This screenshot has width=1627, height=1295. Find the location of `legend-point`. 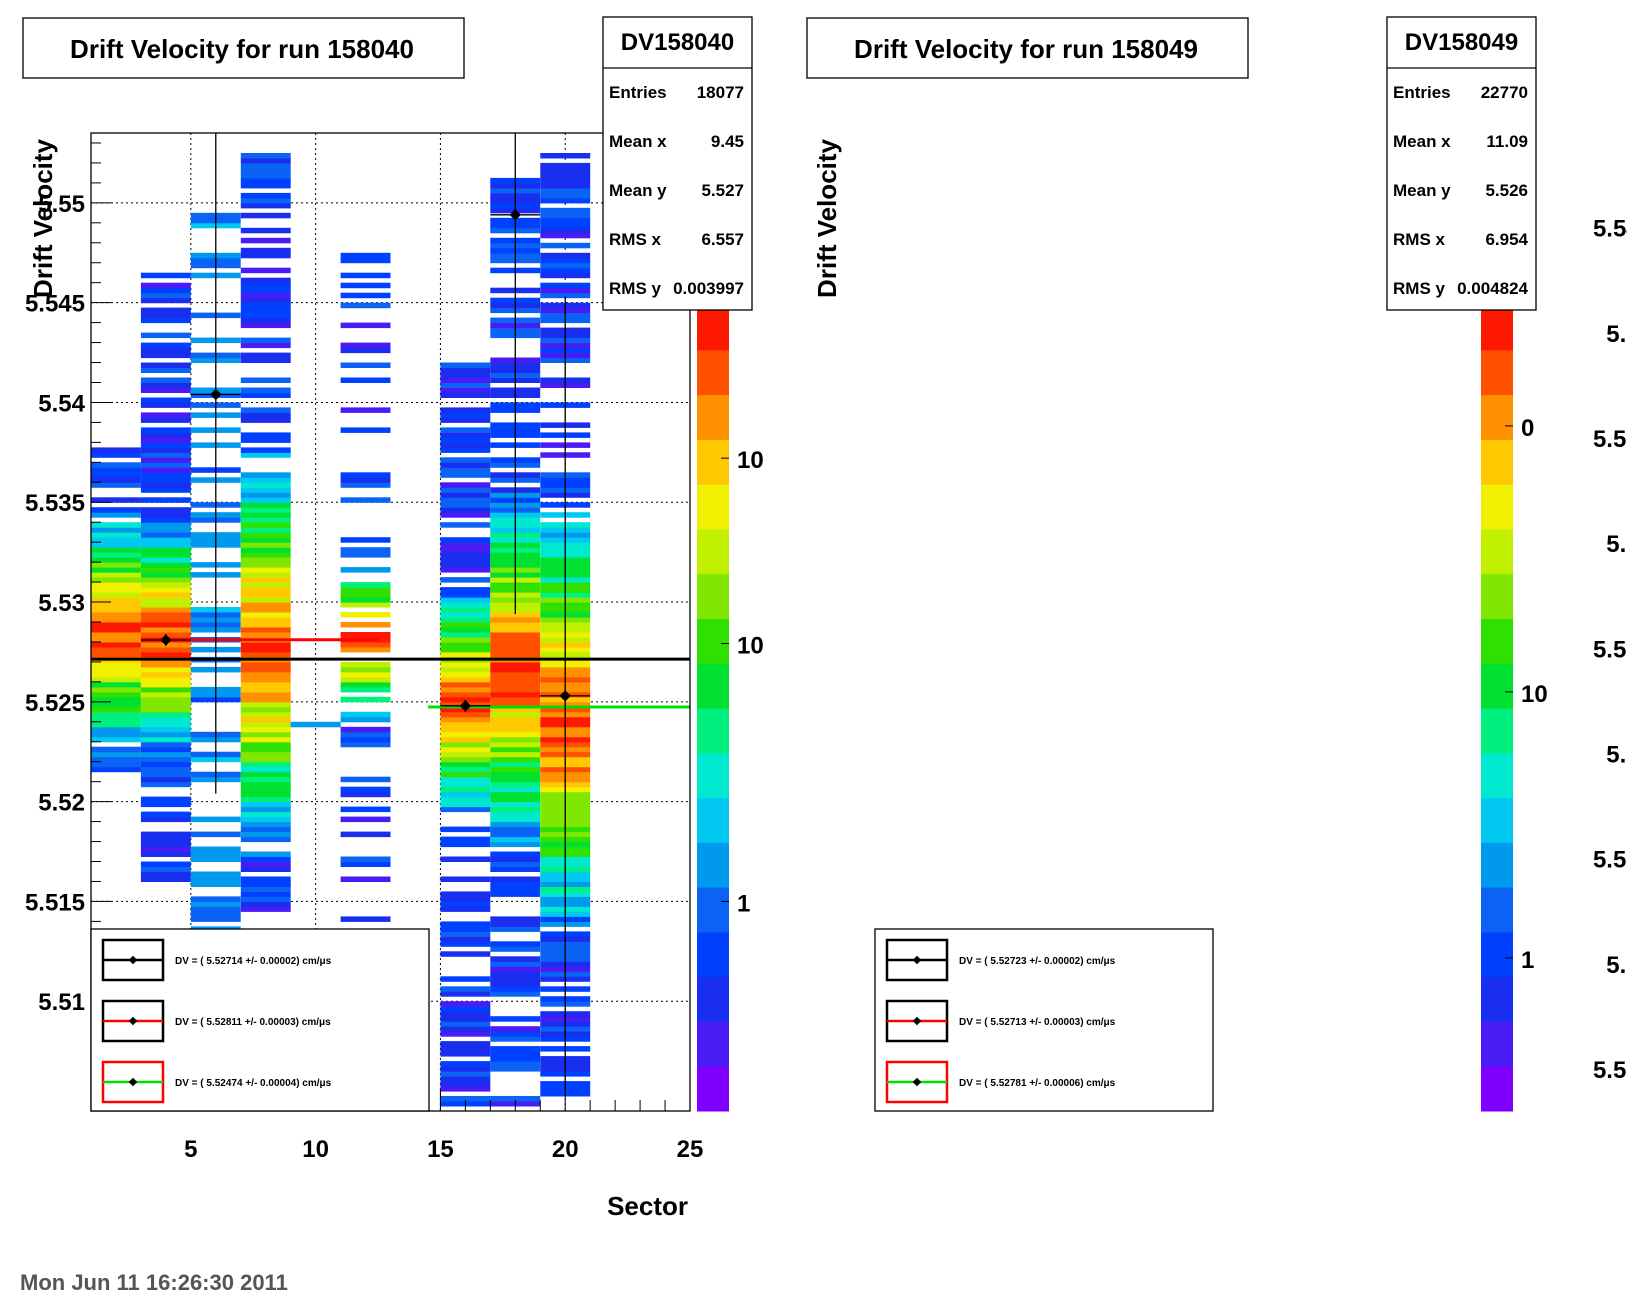

legend-point is located at coordinates (917, 1082).